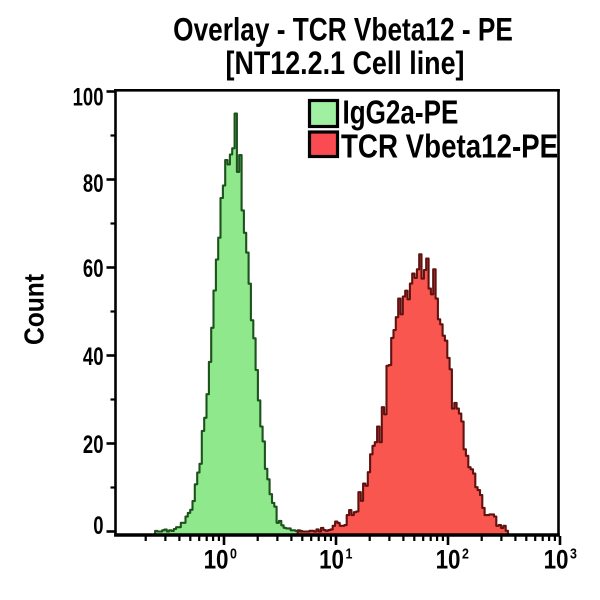 This screenshot has width=600, height=600. I want to click on svg-text: 60, so click(93, 268).